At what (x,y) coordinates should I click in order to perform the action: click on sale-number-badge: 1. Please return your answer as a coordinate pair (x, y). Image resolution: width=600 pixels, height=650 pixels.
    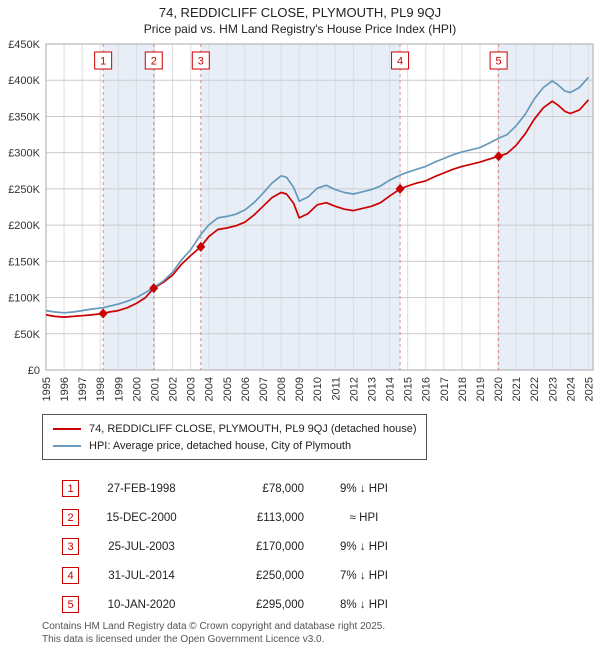
    Looking at the image, I should click on (70, 488).